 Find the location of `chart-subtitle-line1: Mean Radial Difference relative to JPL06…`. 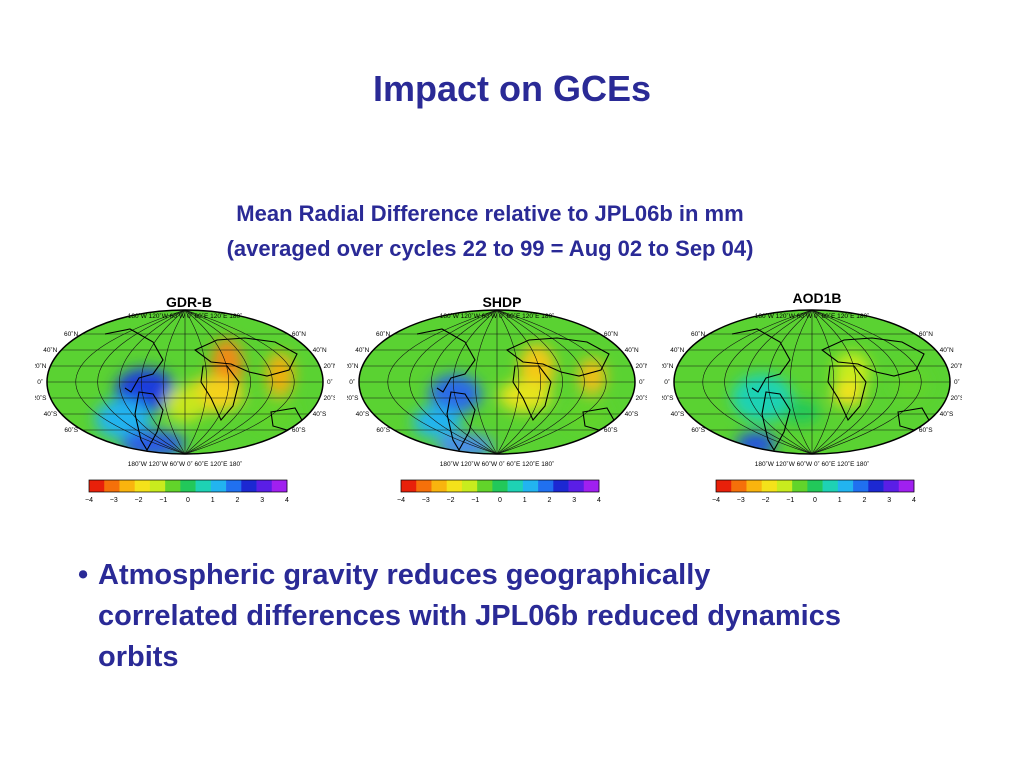

chart-subtitle-line1: Mean Radial Difference relative to JPL06… is located at coordinates (490, 213).